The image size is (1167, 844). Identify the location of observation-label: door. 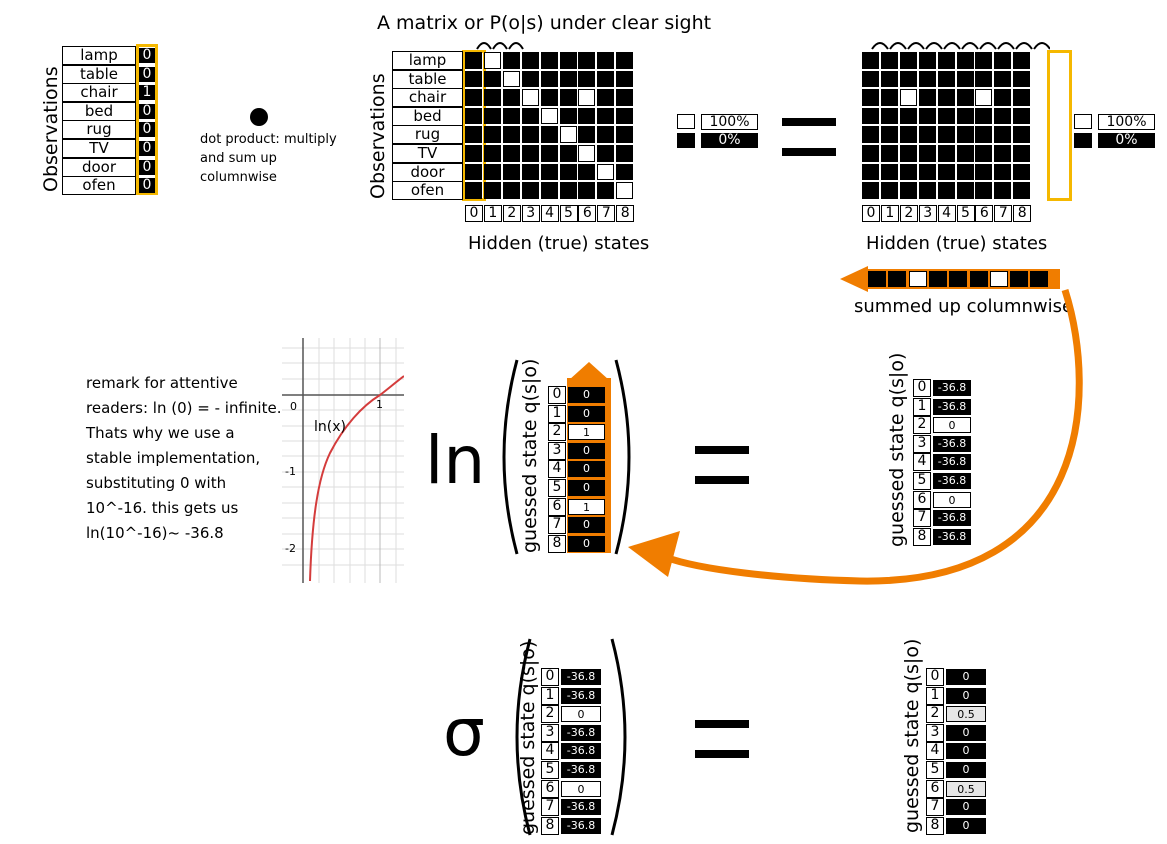
(99, 167).